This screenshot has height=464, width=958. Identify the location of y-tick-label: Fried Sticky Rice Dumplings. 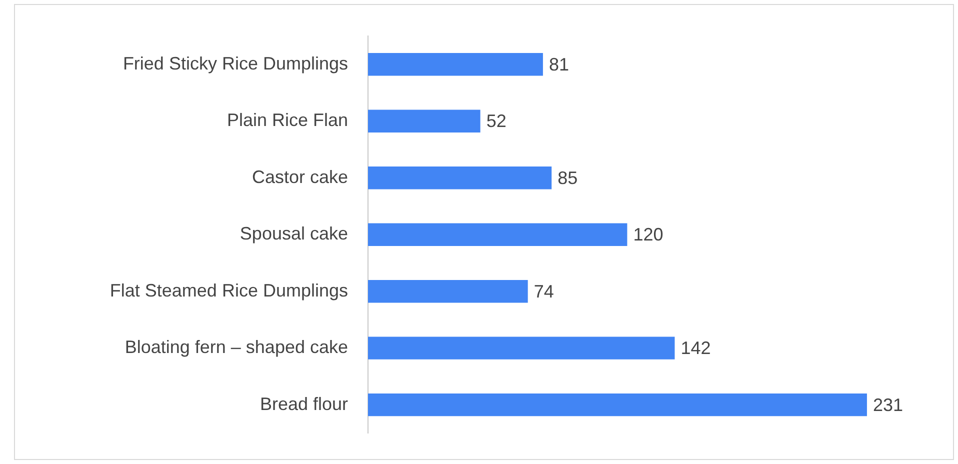
(235, 63).